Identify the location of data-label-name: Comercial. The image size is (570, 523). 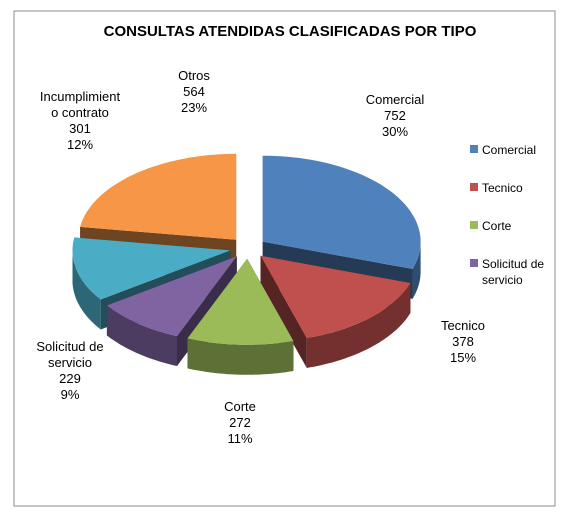
(395, 99).